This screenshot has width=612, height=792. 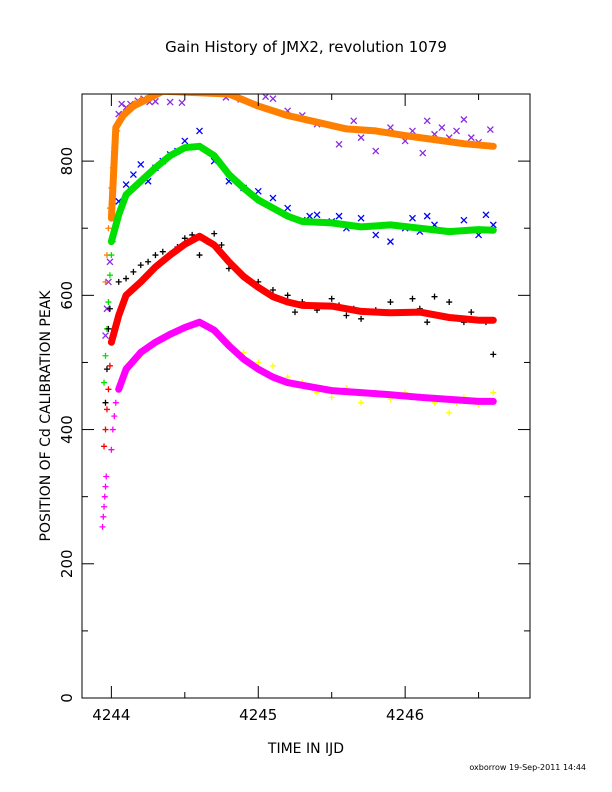 What do you see at coordinates (306, 47) in the screenshot?
I see `chart-title: Gain History of JMX2, revolution 1079` at bounding box center [306, 47].